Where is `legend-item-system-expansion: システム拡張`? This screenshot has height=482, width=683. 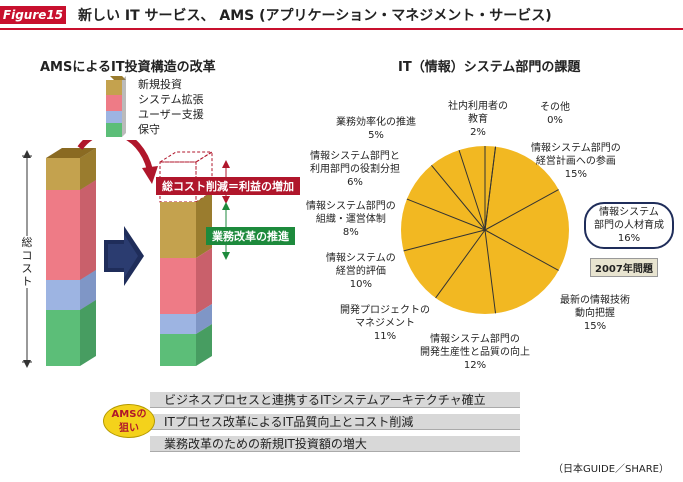
legend-item-system-expansion: システム拡張 is located at coordinates (171, 99).